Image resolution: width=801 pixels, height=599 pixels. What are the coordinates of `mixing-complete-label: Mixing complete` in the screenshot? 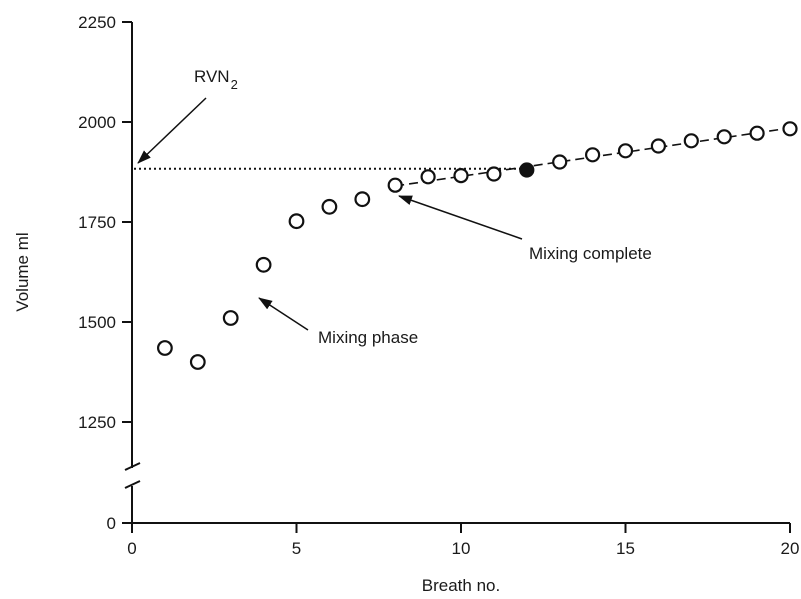 It's located at (590, 253).